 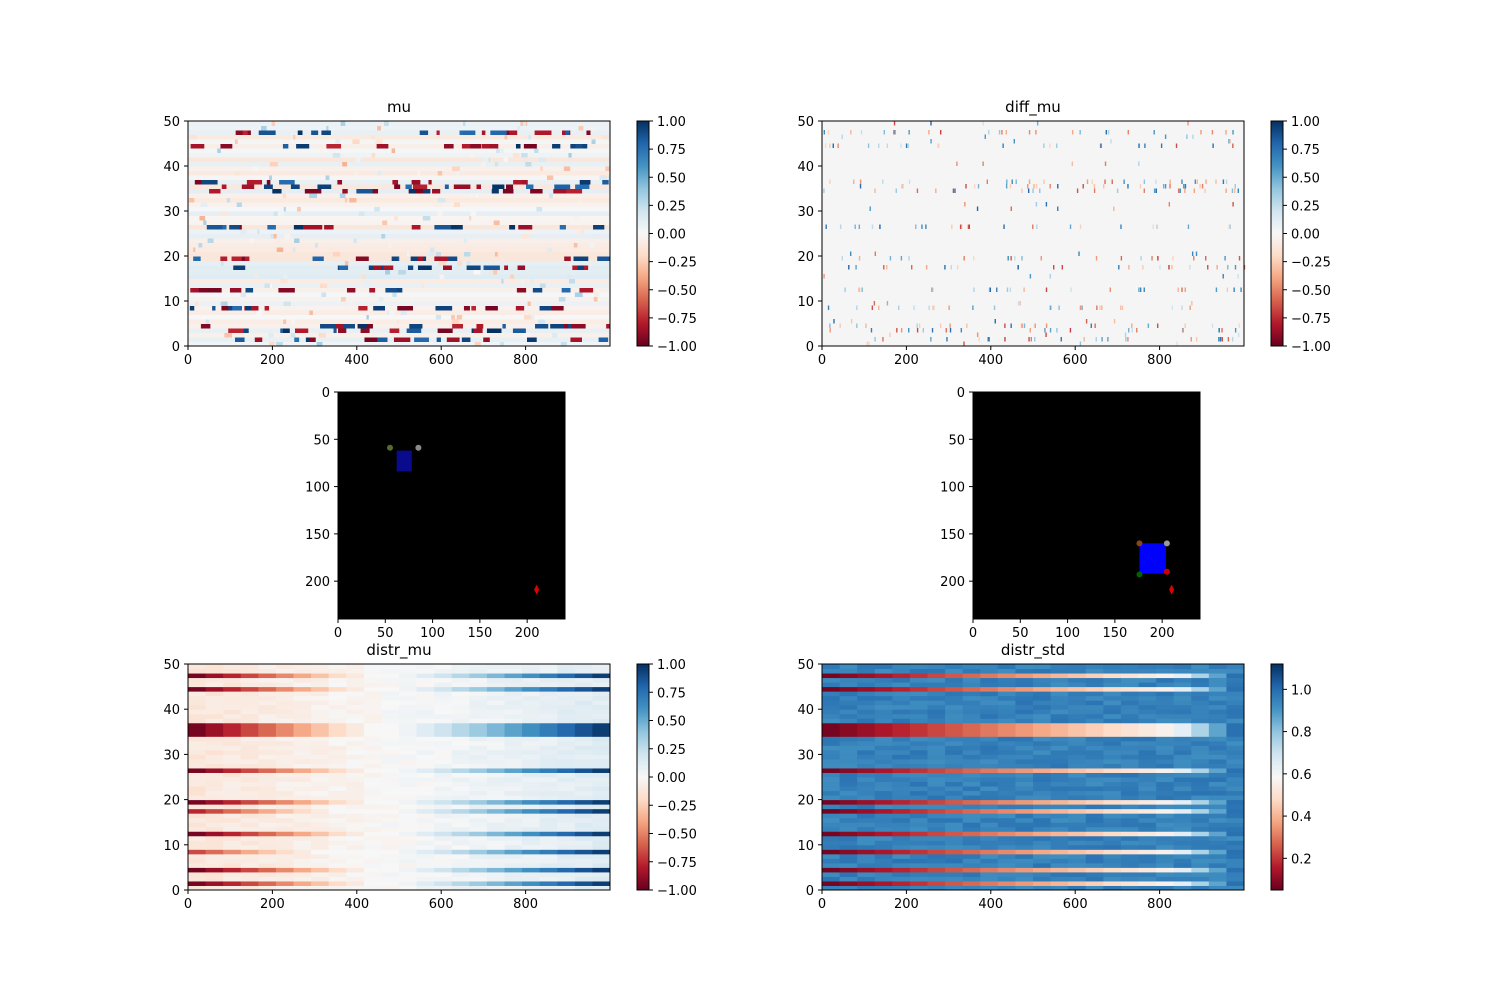 What do you see at coordinates (399, 777) in the screenshot?
I see `plot-frame-distr-mu` at bounding box center [399, 777].